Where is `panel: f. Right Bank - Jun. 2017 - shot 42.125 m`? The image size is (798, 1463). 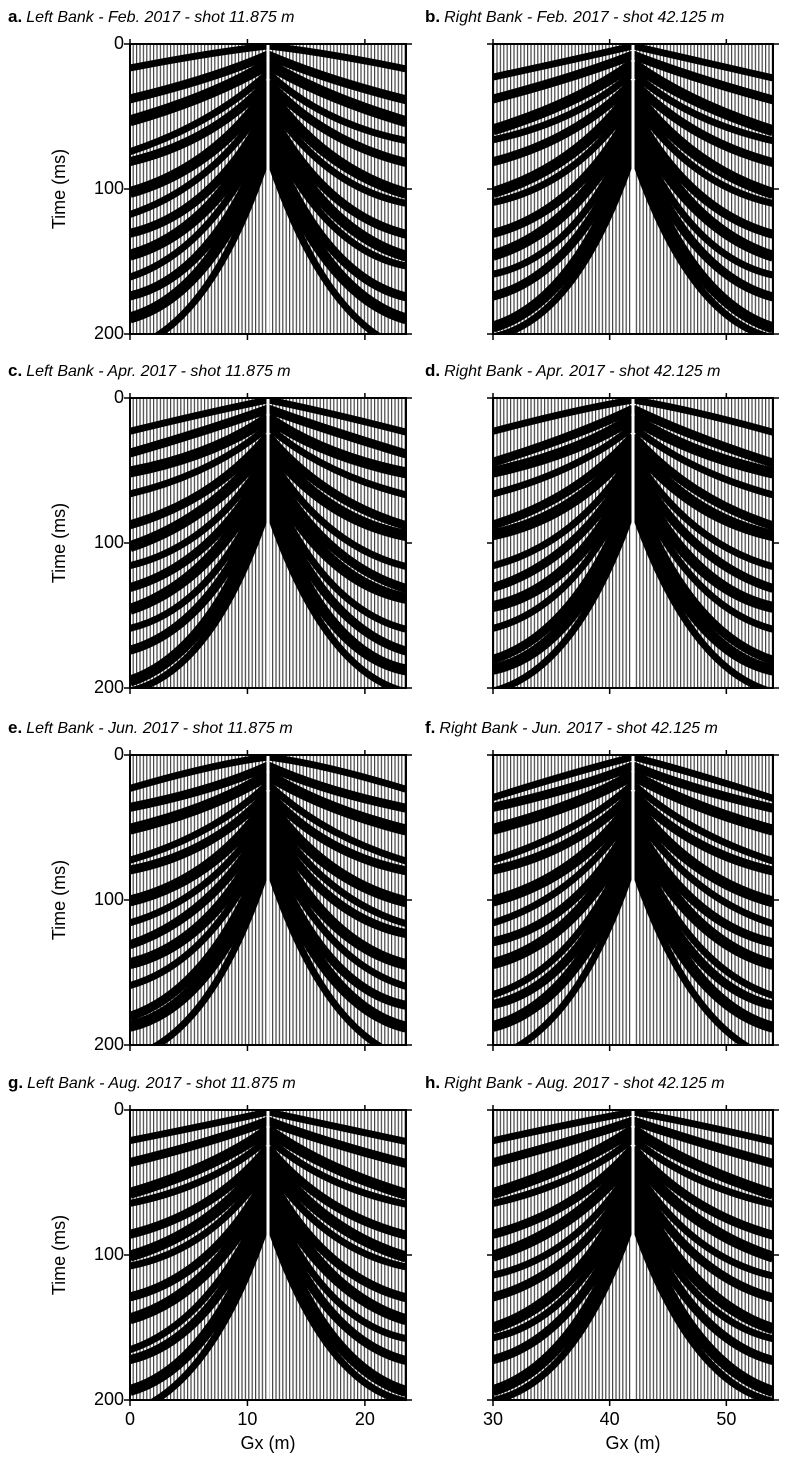 panel: f. Right Bank - Jun. 2017 - shot 42.125 m is located at coordinates (602, 884).